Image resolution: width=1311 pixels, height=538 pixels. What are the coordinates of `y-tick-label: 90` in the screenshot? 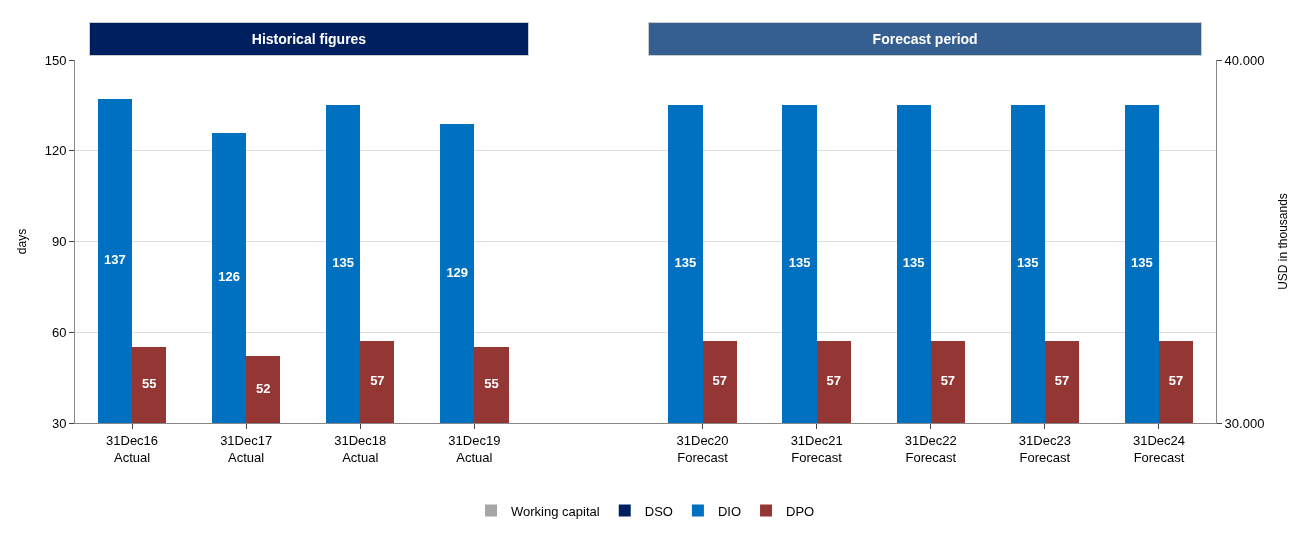 It's located at (59, 242).